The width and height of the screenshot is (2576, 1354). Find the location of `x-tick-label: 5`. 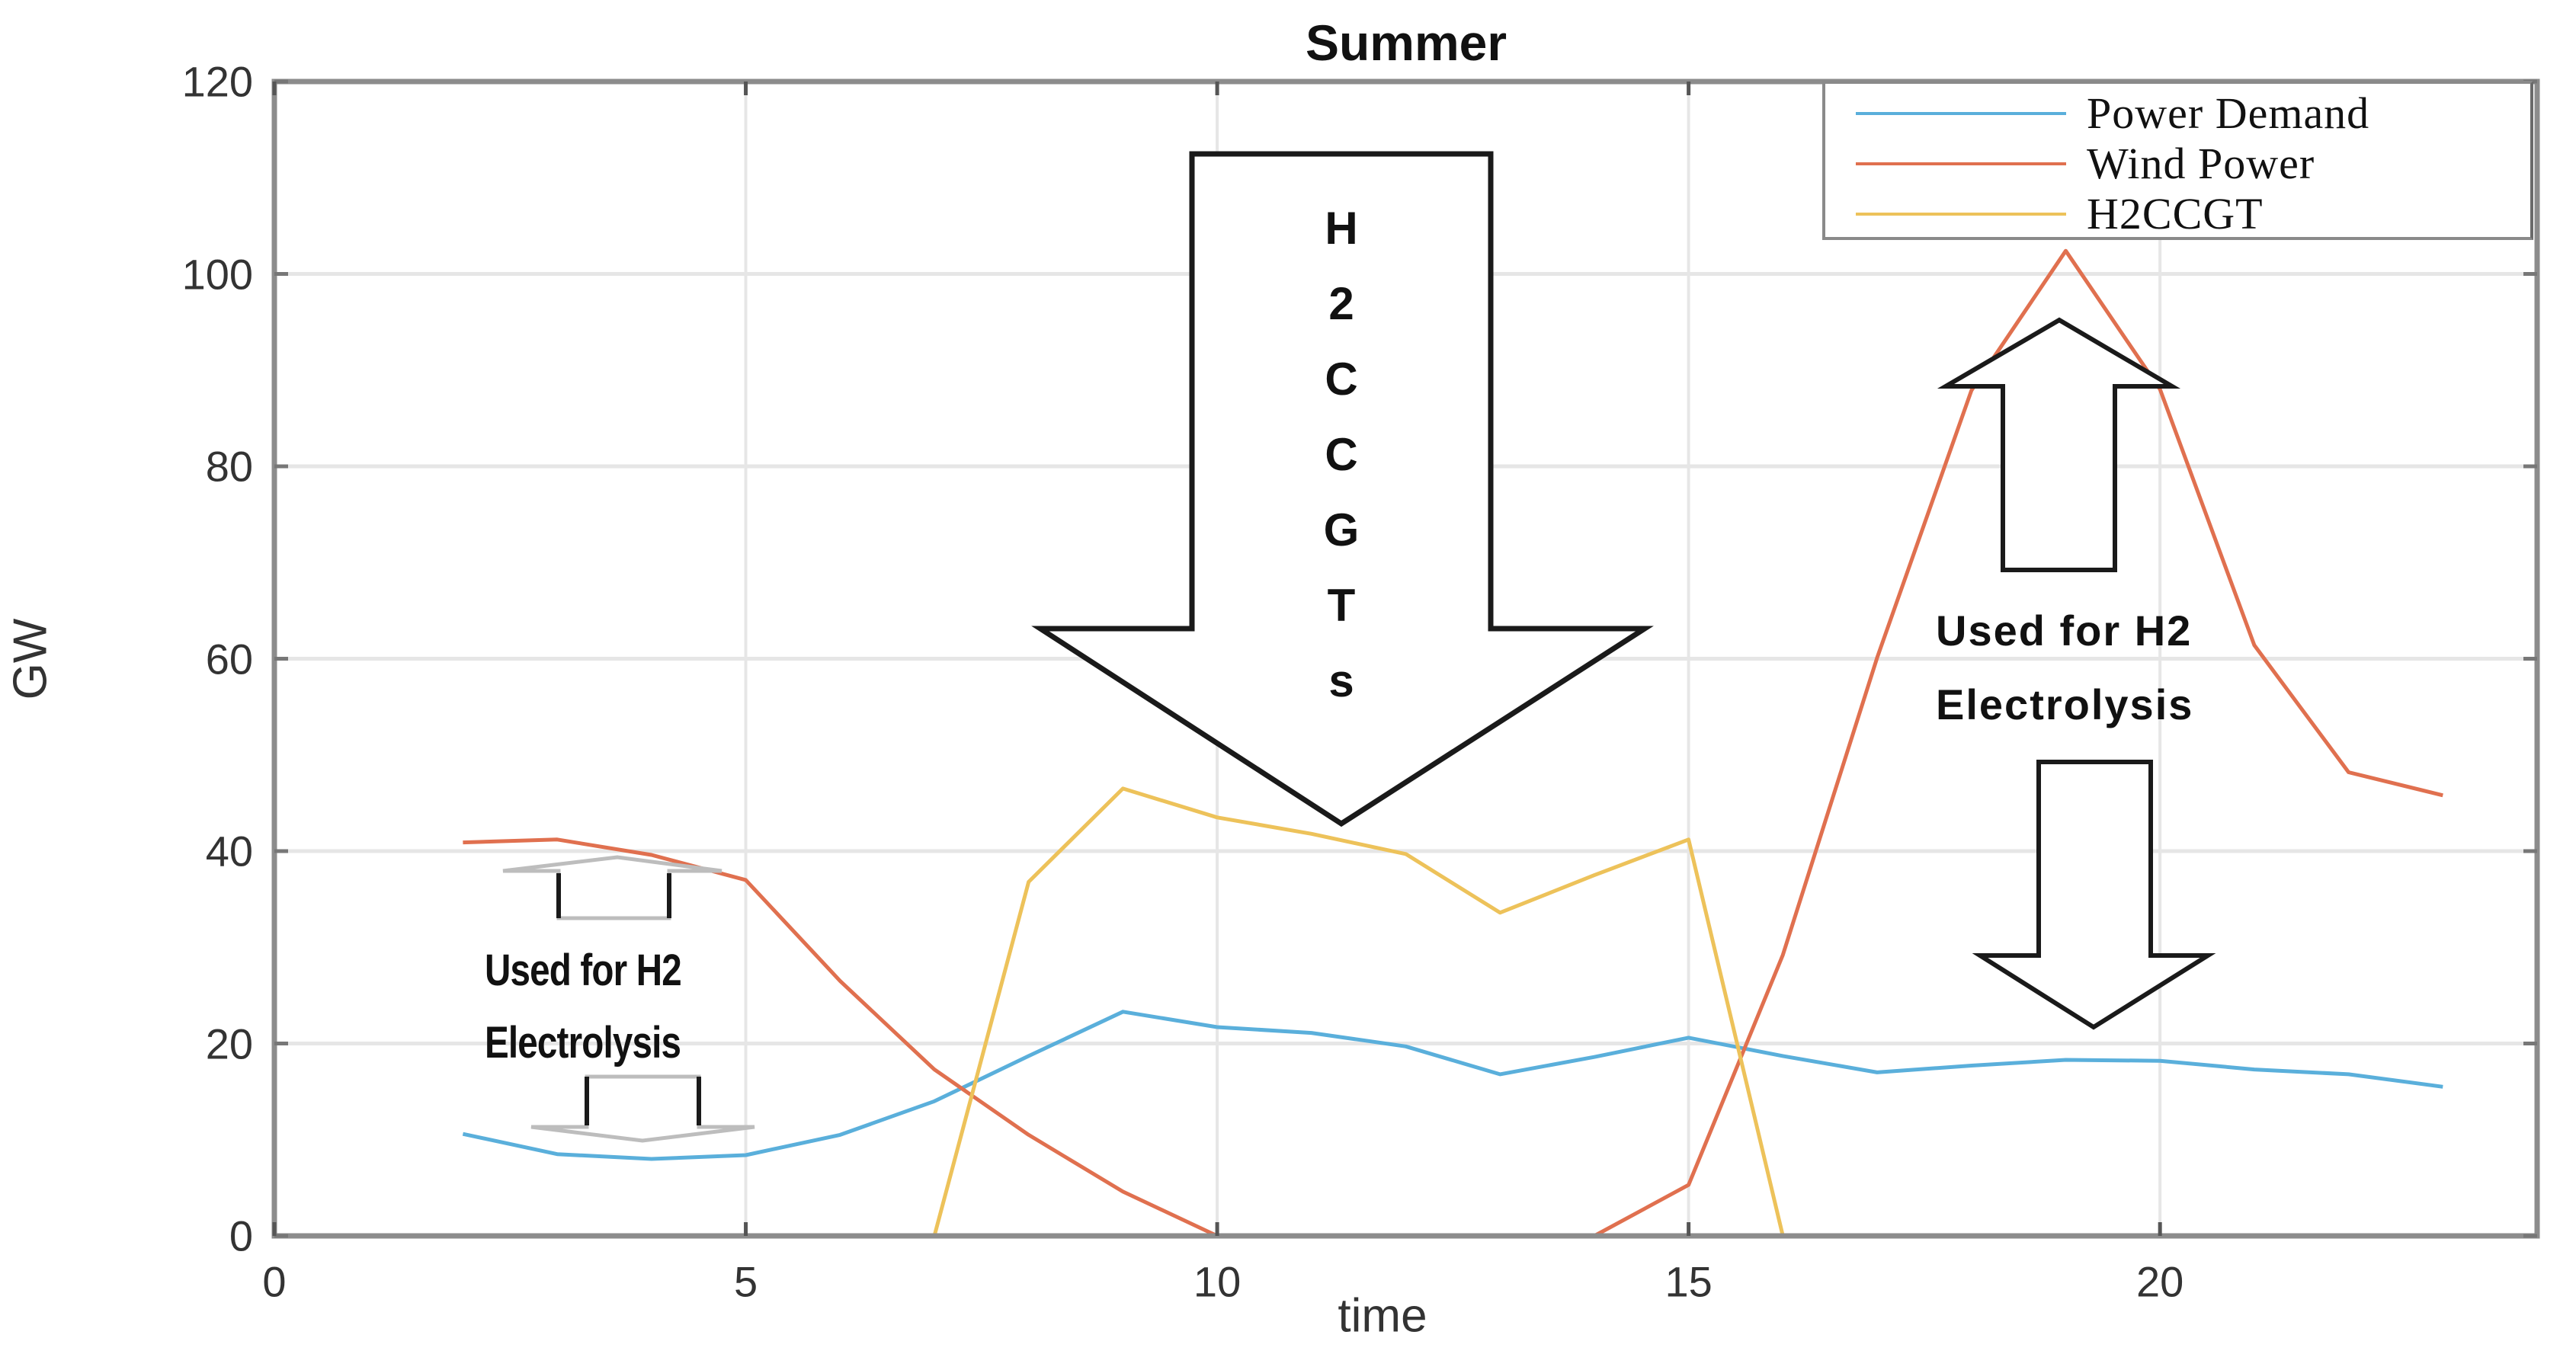

x-tick-label: 5 is located at coordinates (745, 1281).